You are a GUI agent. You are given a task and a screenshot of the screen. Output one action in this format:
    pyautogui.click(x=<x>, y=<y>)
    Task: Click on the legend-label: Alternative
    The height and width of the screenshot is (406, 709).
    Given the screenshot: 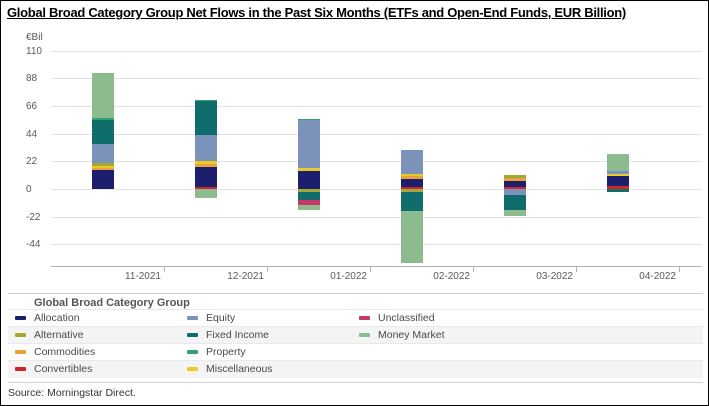 What is the action you would take?
    pyautogui.click(x=59, y=335)
    